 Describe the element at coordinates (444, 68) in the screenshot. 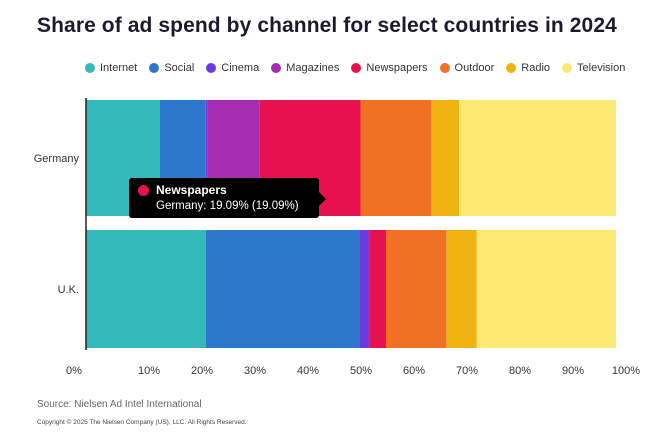

I see `legend-swatch-outdoor` at that location.